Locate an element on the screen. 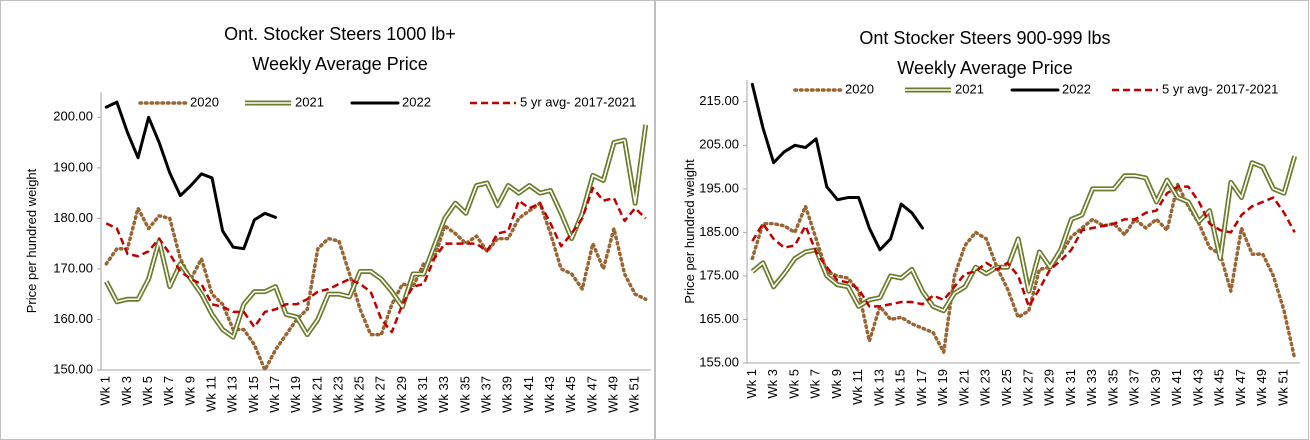 The height and width of the screenshot is (440, 1310). y-tick-label: 160.00 is located at coordinates (73, 318).